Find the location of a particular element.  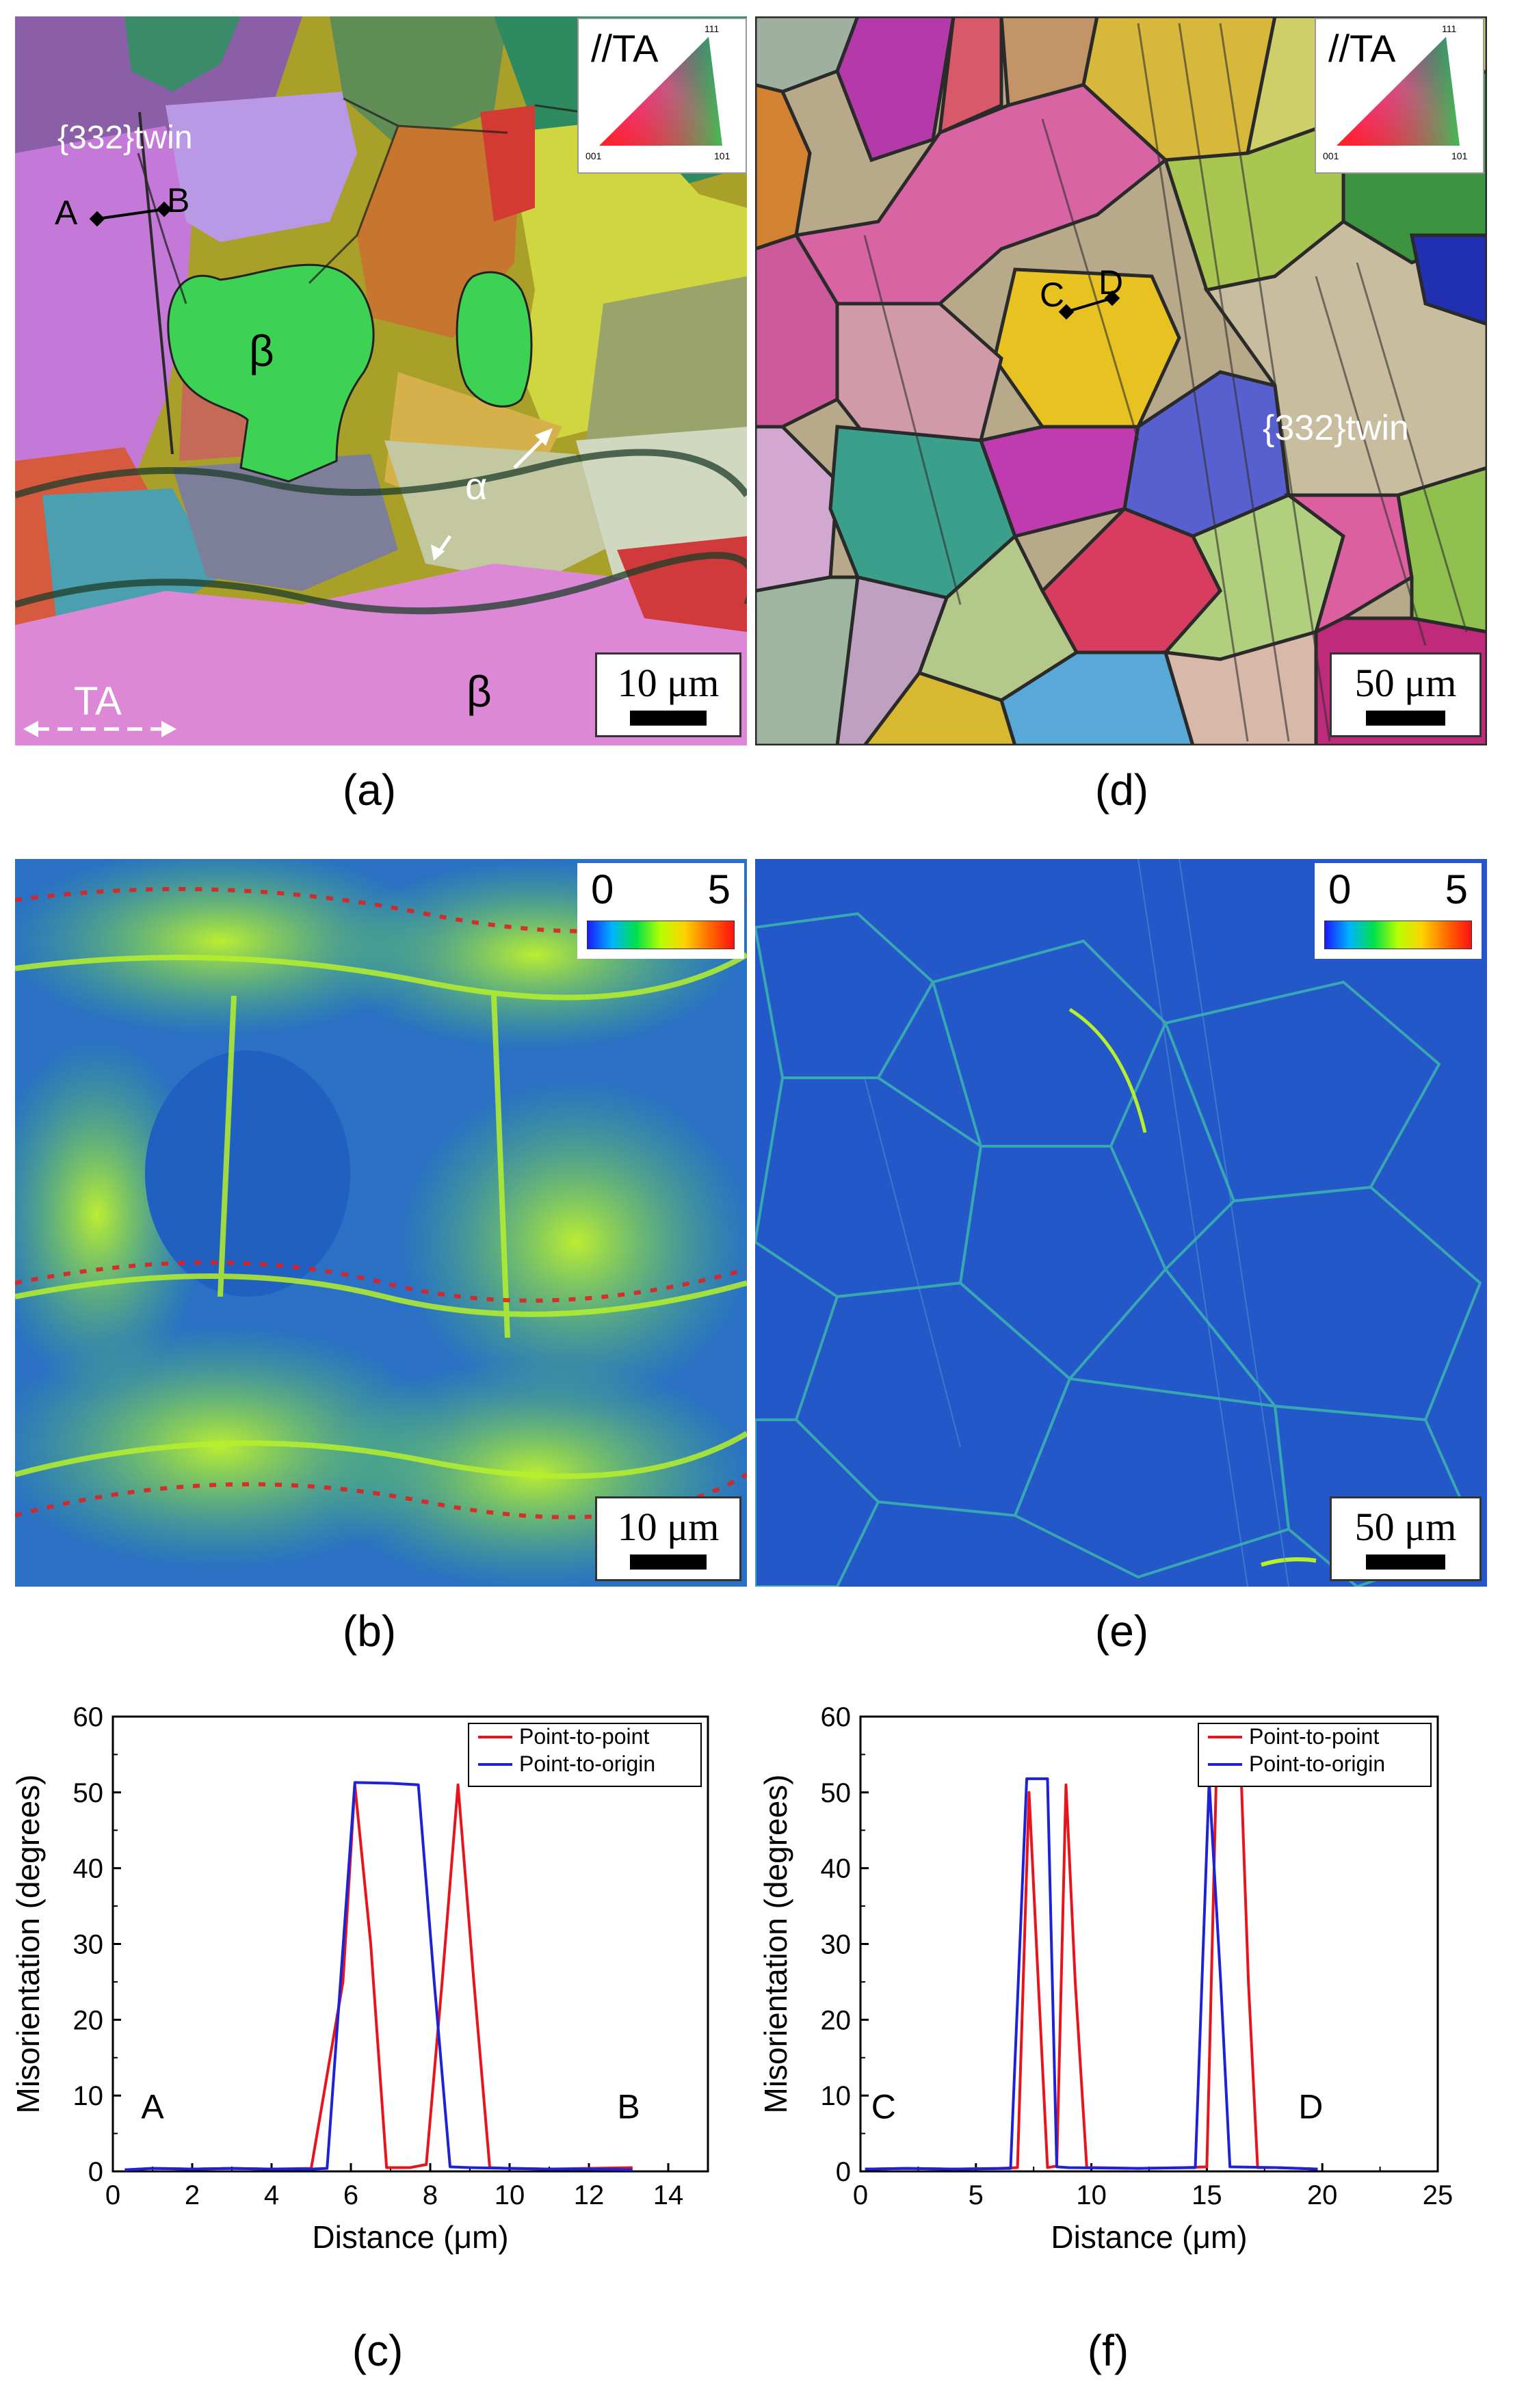

twin-label: {332}twin is located at coordinates (125, 138).